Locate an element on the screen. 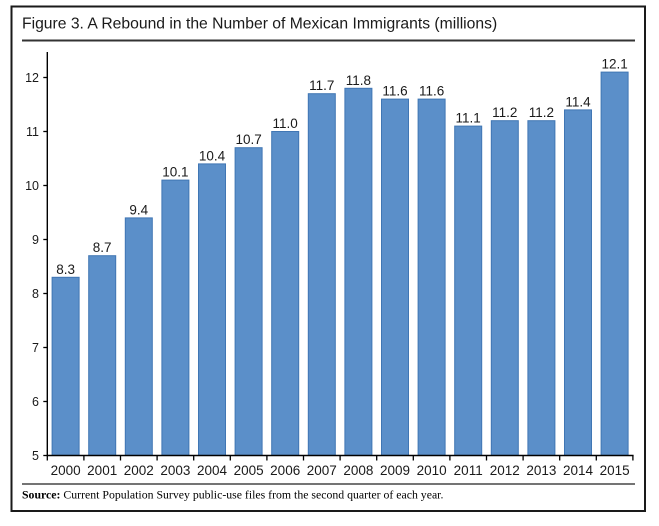  svg-text: 9 is located at coordinates (35, 240).